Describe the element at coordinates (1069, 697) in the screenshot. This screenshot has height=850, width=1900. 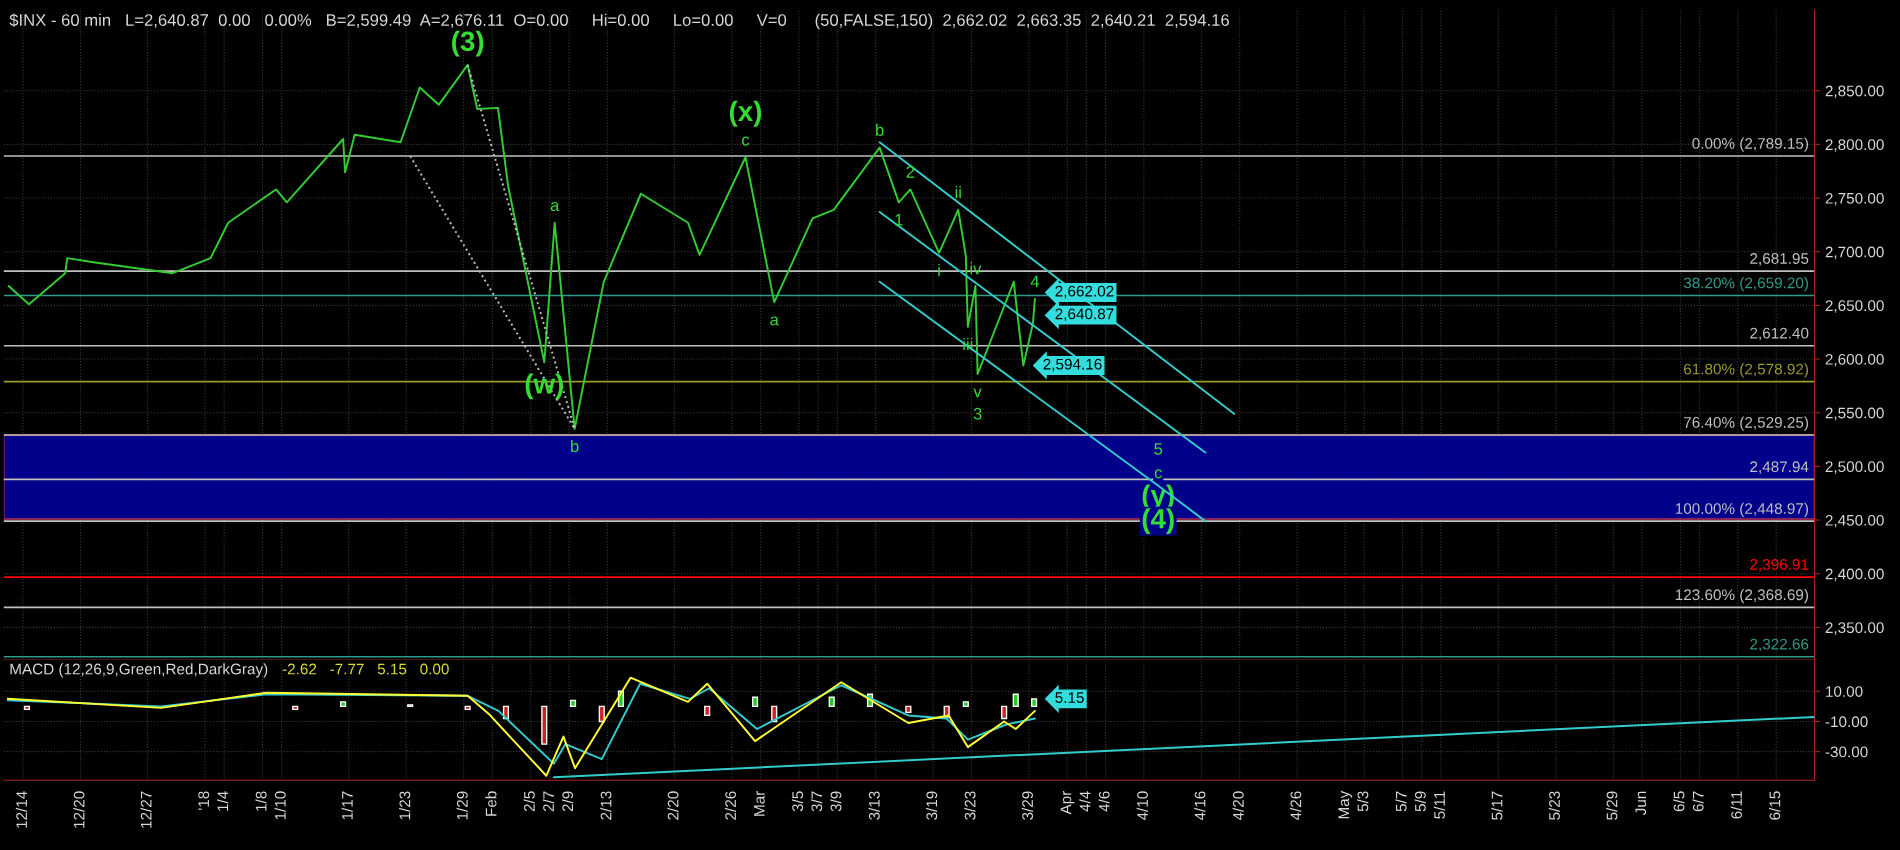
I see `annotation: 5.15` at that location.